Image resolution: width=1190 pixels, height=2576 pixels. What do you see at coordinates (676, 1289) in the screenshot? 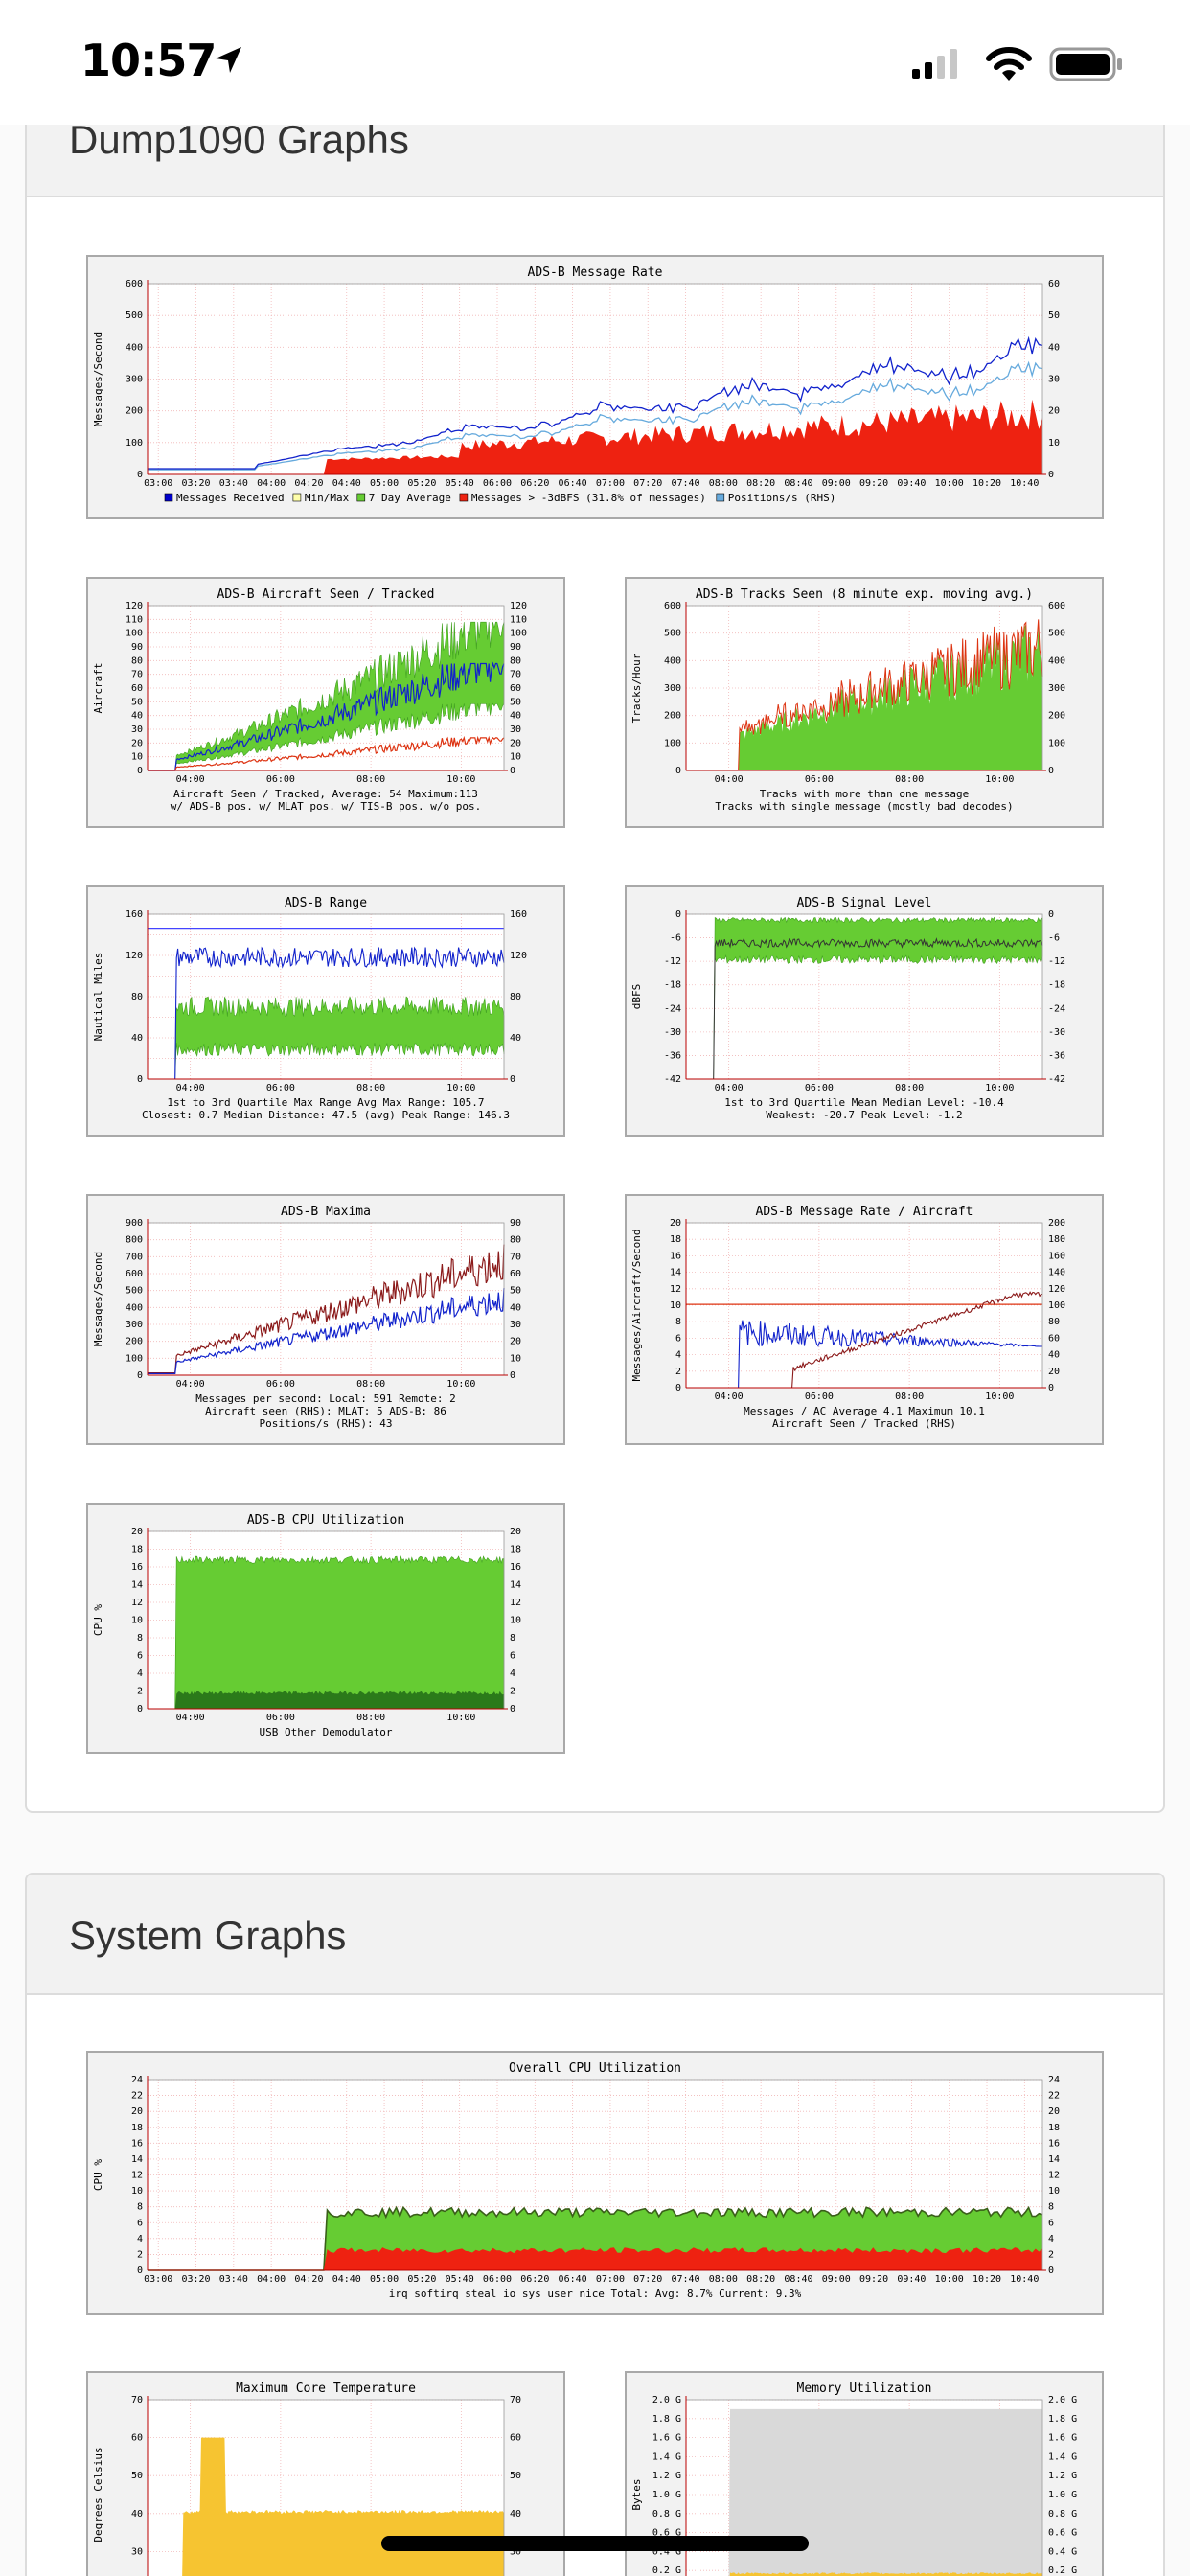
I see `y-tick-label: 12` at bounding box center [676, 1289].